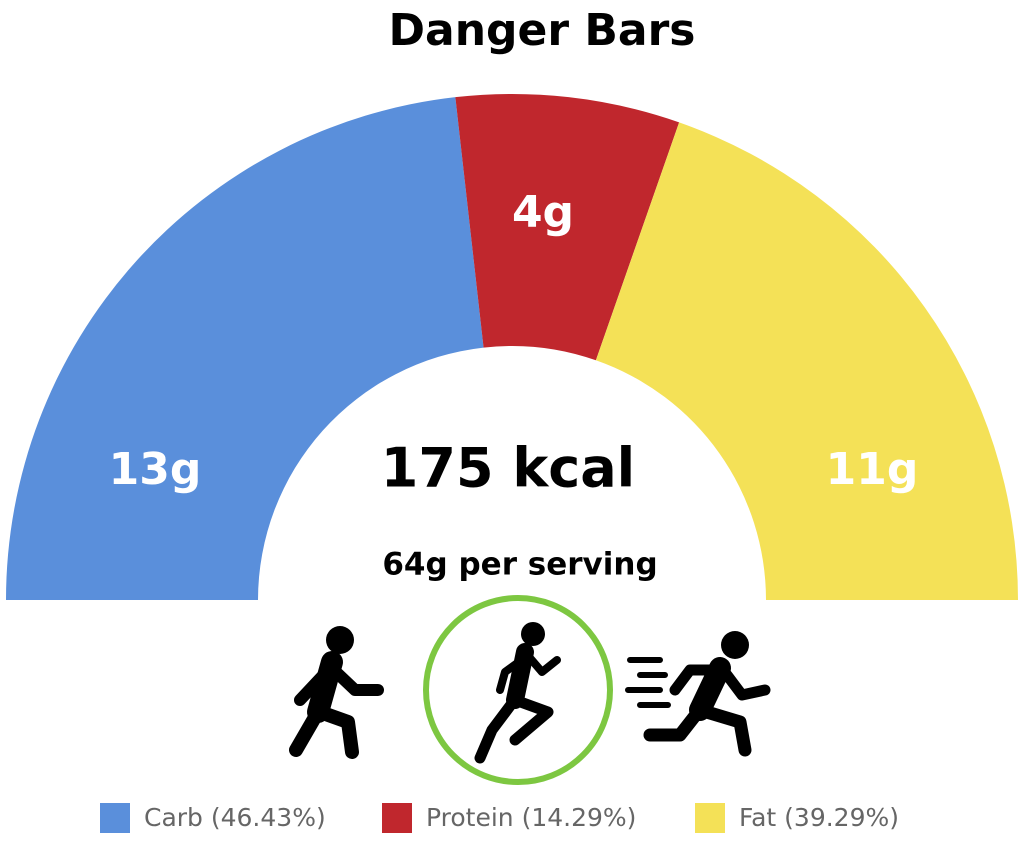 The image size is (1024, 848). Describe the element at coordinates (531, 817) in the screenshot. I see `legend-label: Protein (14.29%)` at that location.